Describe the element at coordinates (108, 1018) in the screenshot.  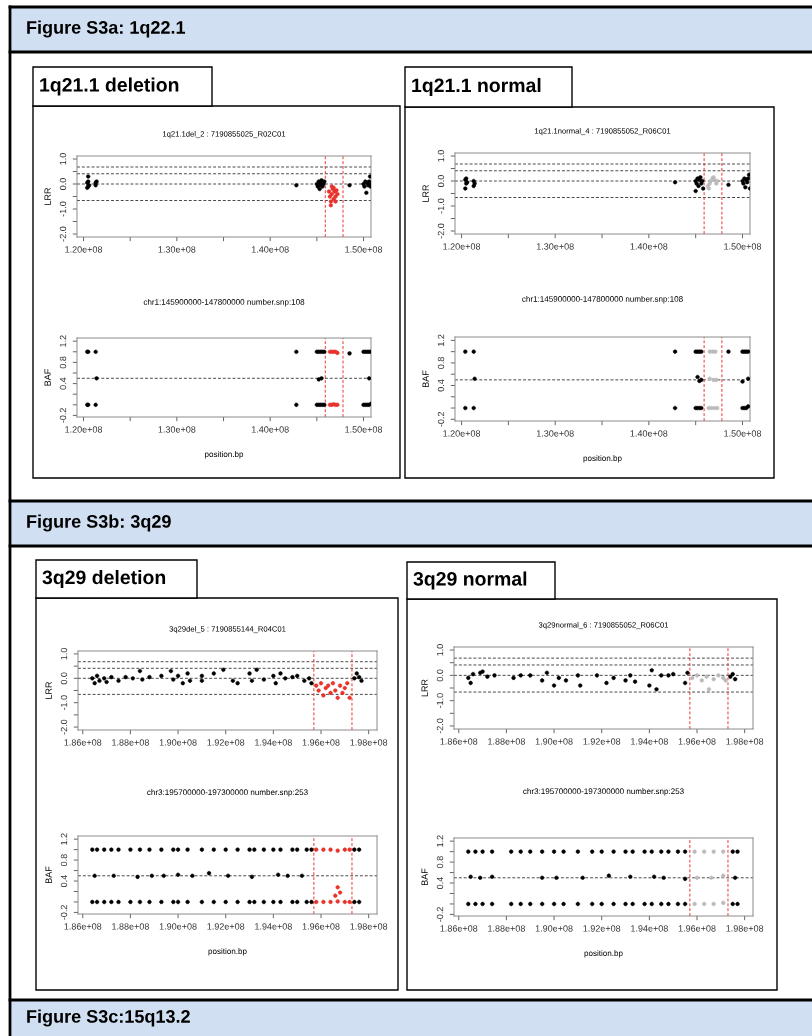
I see `caption: Figure S3c:15q13.2` at that location.